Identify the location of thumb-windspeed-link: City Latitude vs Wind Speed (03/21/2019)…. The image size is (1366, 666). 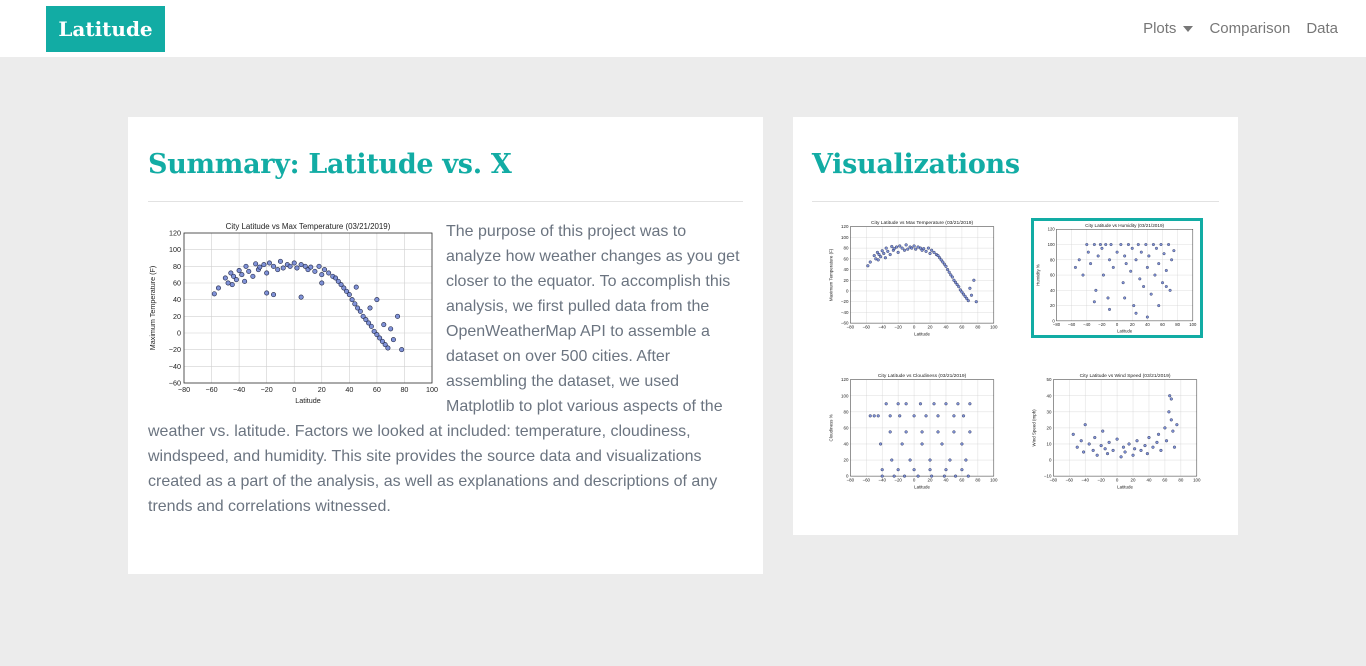
(1117, 431).